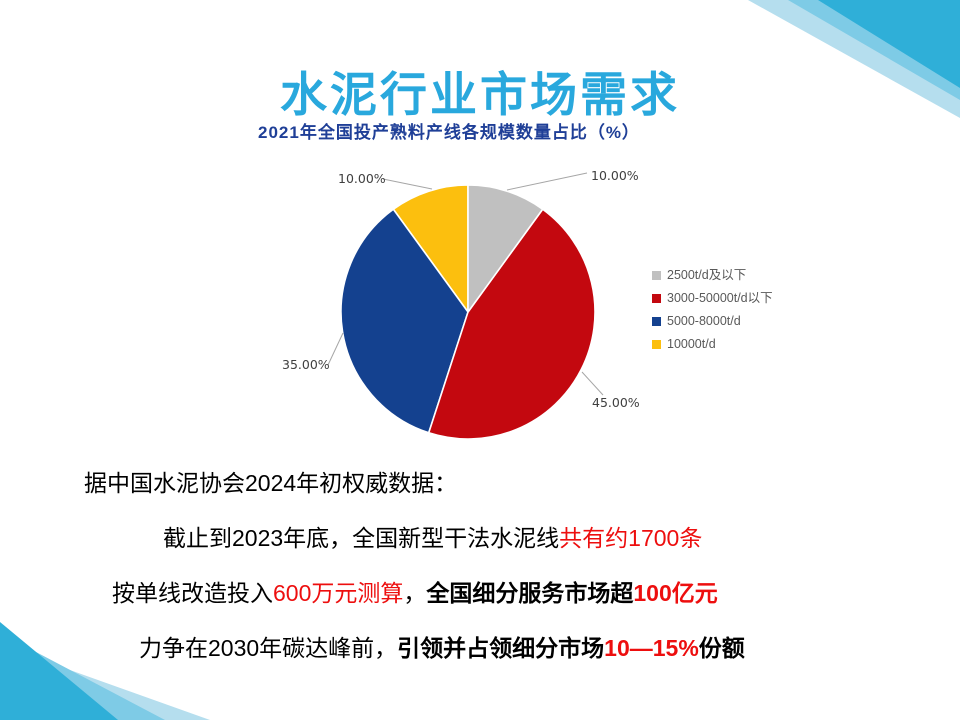 The height and width of the screenshot is (720, 960). Describe the element at coordinates (480, 94) in the screenshot. I see `page-title: 水泥行业市场需求` at that location.